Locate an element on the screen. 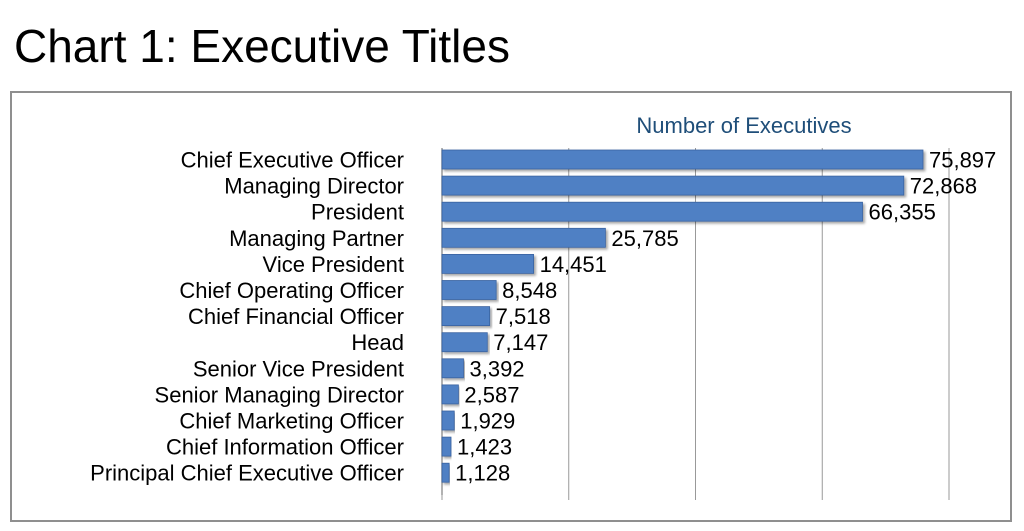 The height and width of the screenshot is (531, 1024). data-label: 7,147 is located at coordinates (520, 342).